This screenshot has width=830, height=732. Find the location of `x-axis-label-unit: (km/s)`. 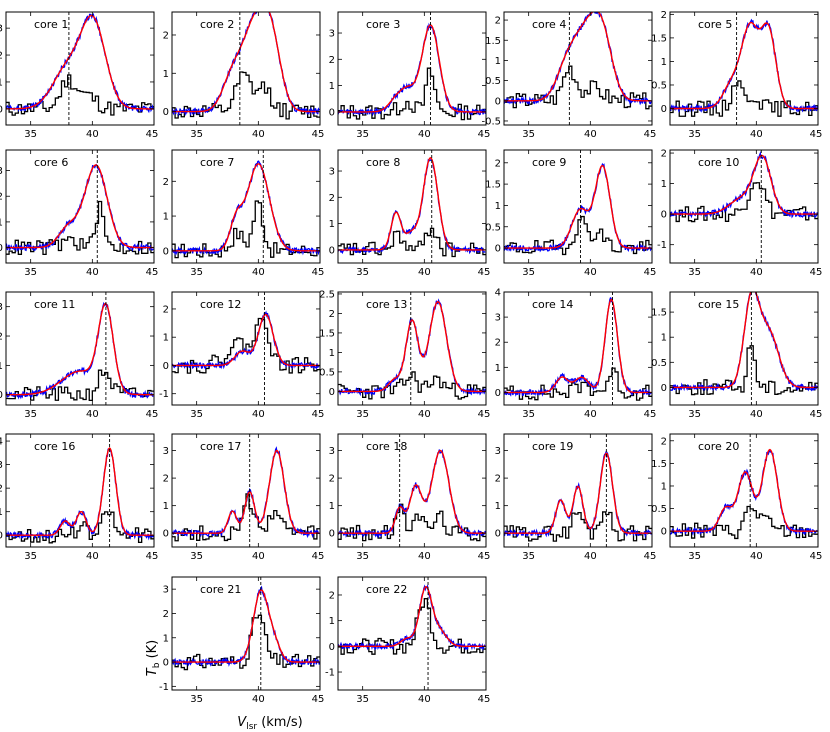

x-axis-label-unit: (km/s) is located at coordinates (280, 722).